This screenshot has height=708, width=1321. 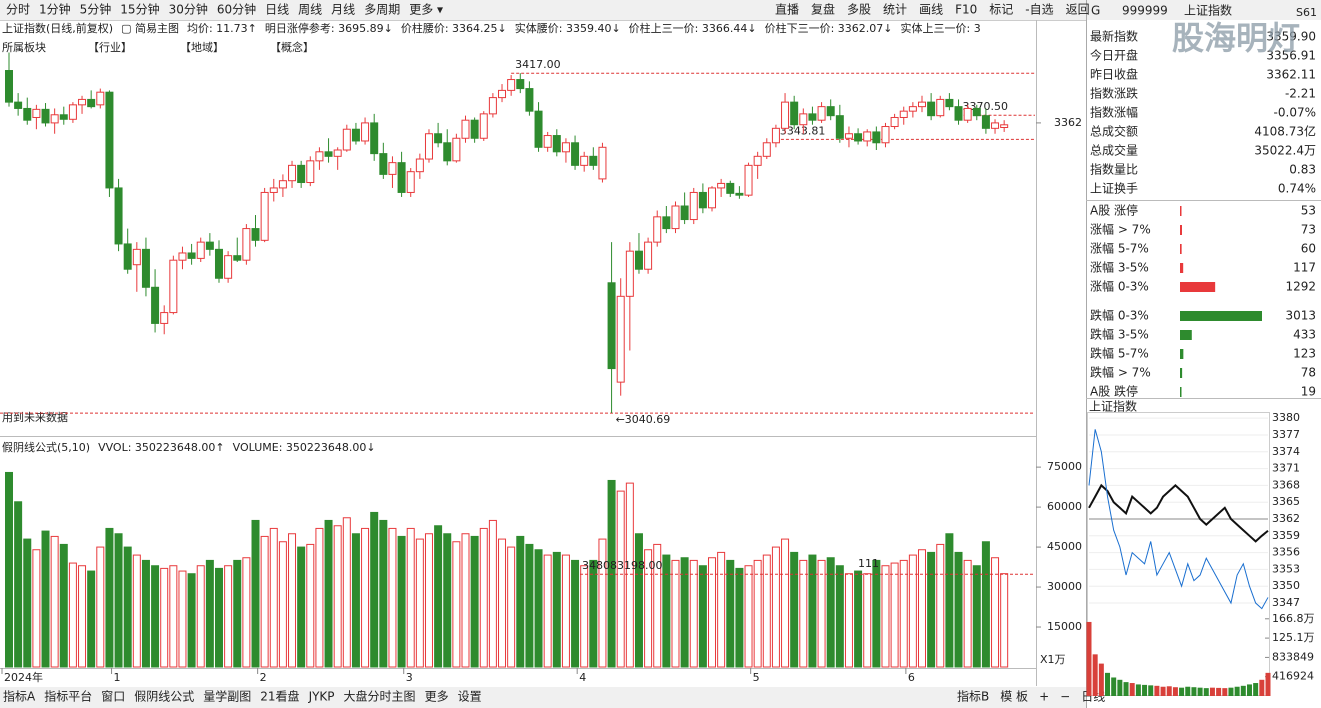 I want to click on toolbar-button: 多股, so click(x=859, y=10).